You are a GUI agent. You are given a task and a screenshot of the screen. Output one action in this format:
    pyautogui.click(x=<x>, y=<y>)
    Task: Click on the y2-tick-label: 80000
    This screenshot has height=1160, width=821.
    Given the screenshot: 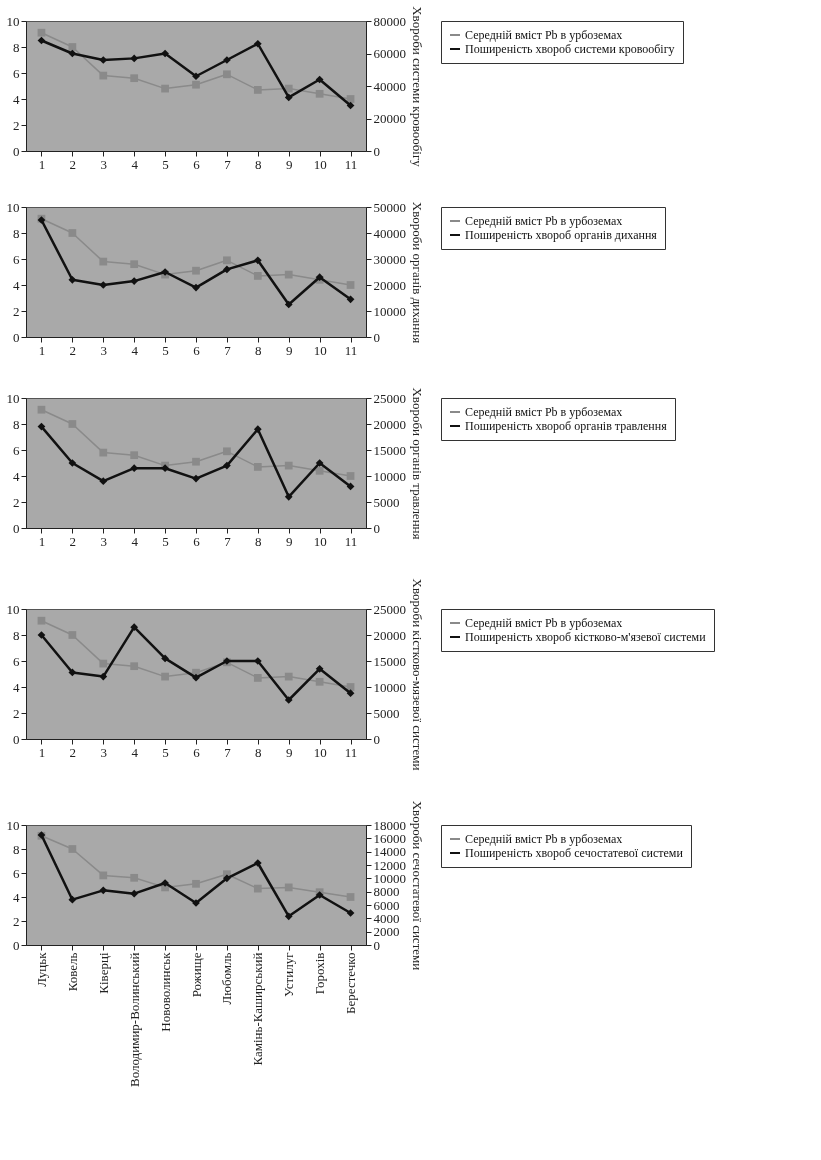 What is the action you would take?
    pyautogui.click(x=389, y=21)
    